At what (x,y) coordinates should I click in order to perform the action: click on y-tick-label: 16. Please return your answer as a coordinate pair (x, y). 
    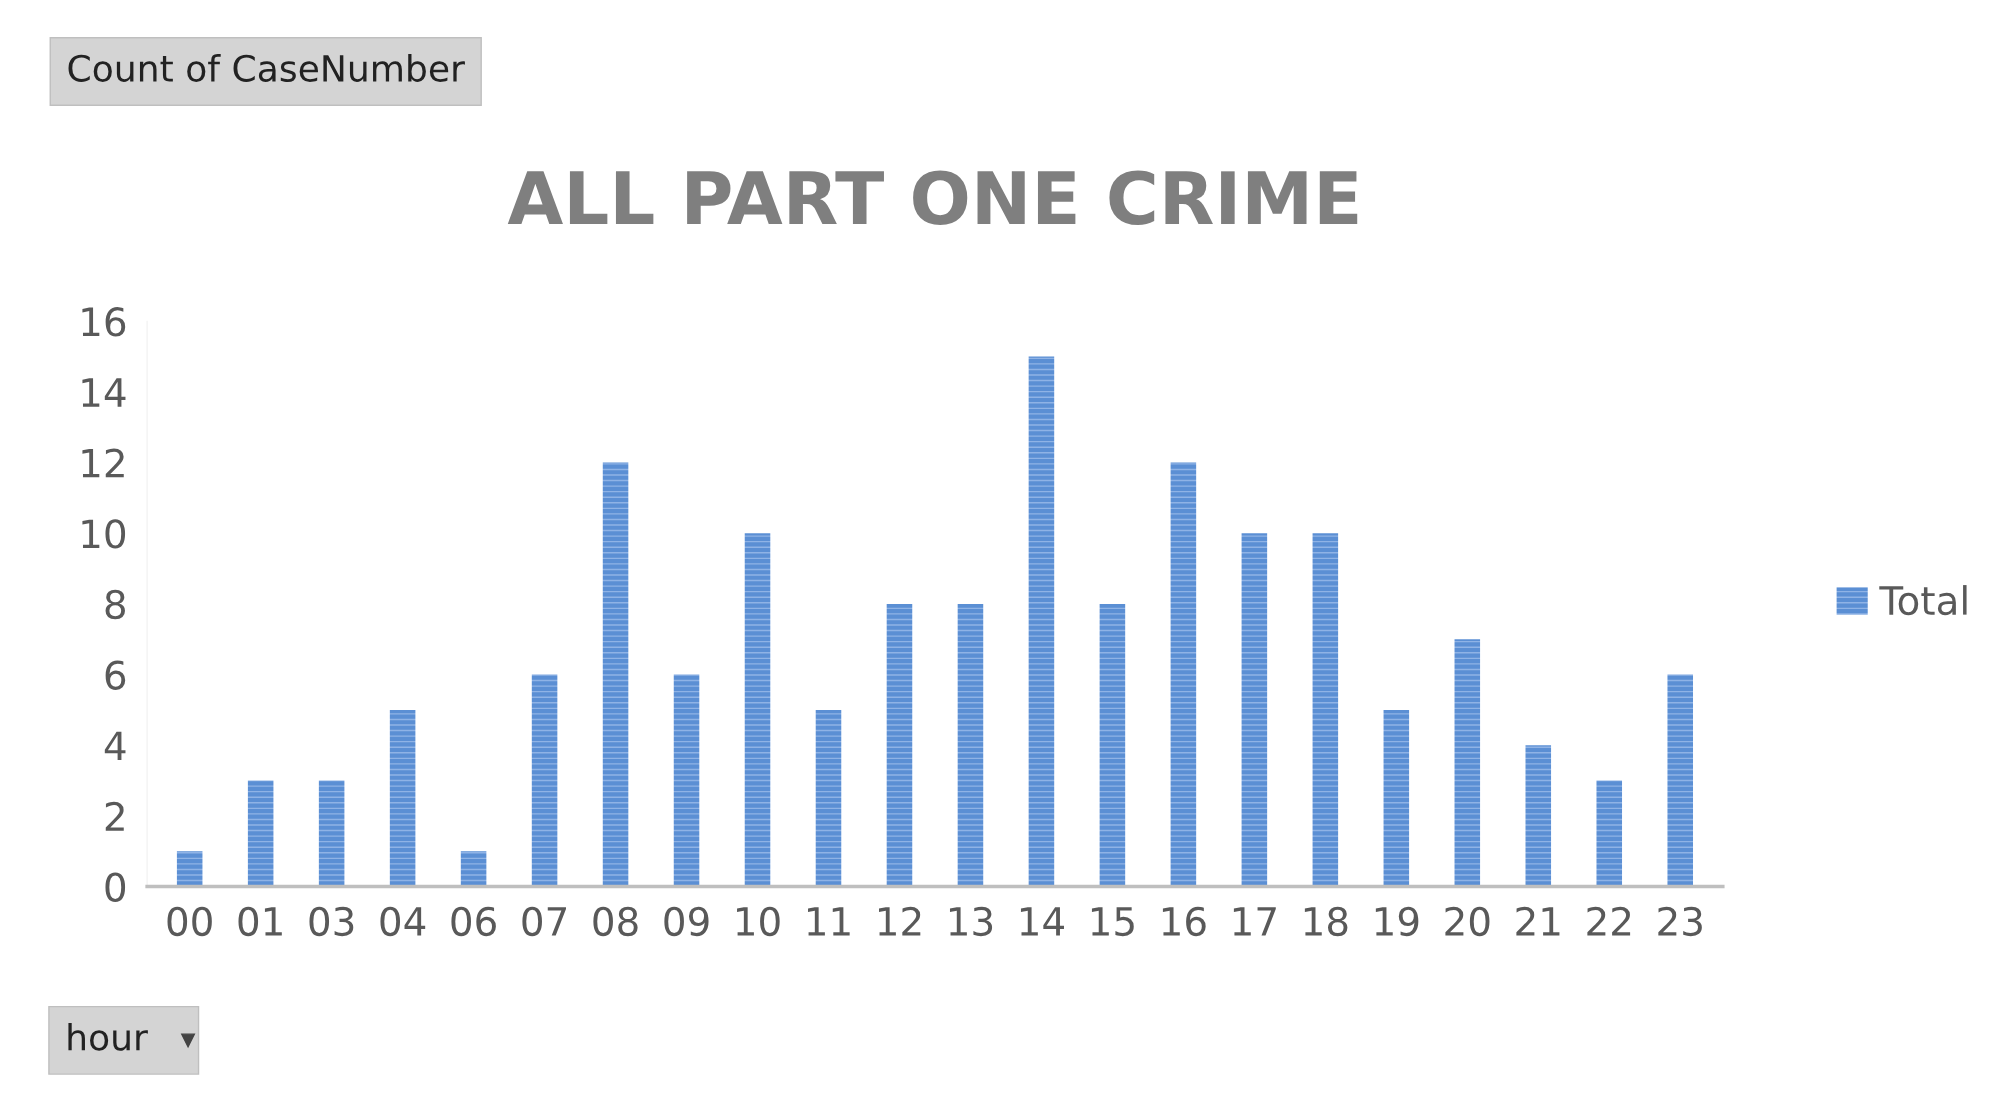
    Looking at the image, I should click on (104, 322).